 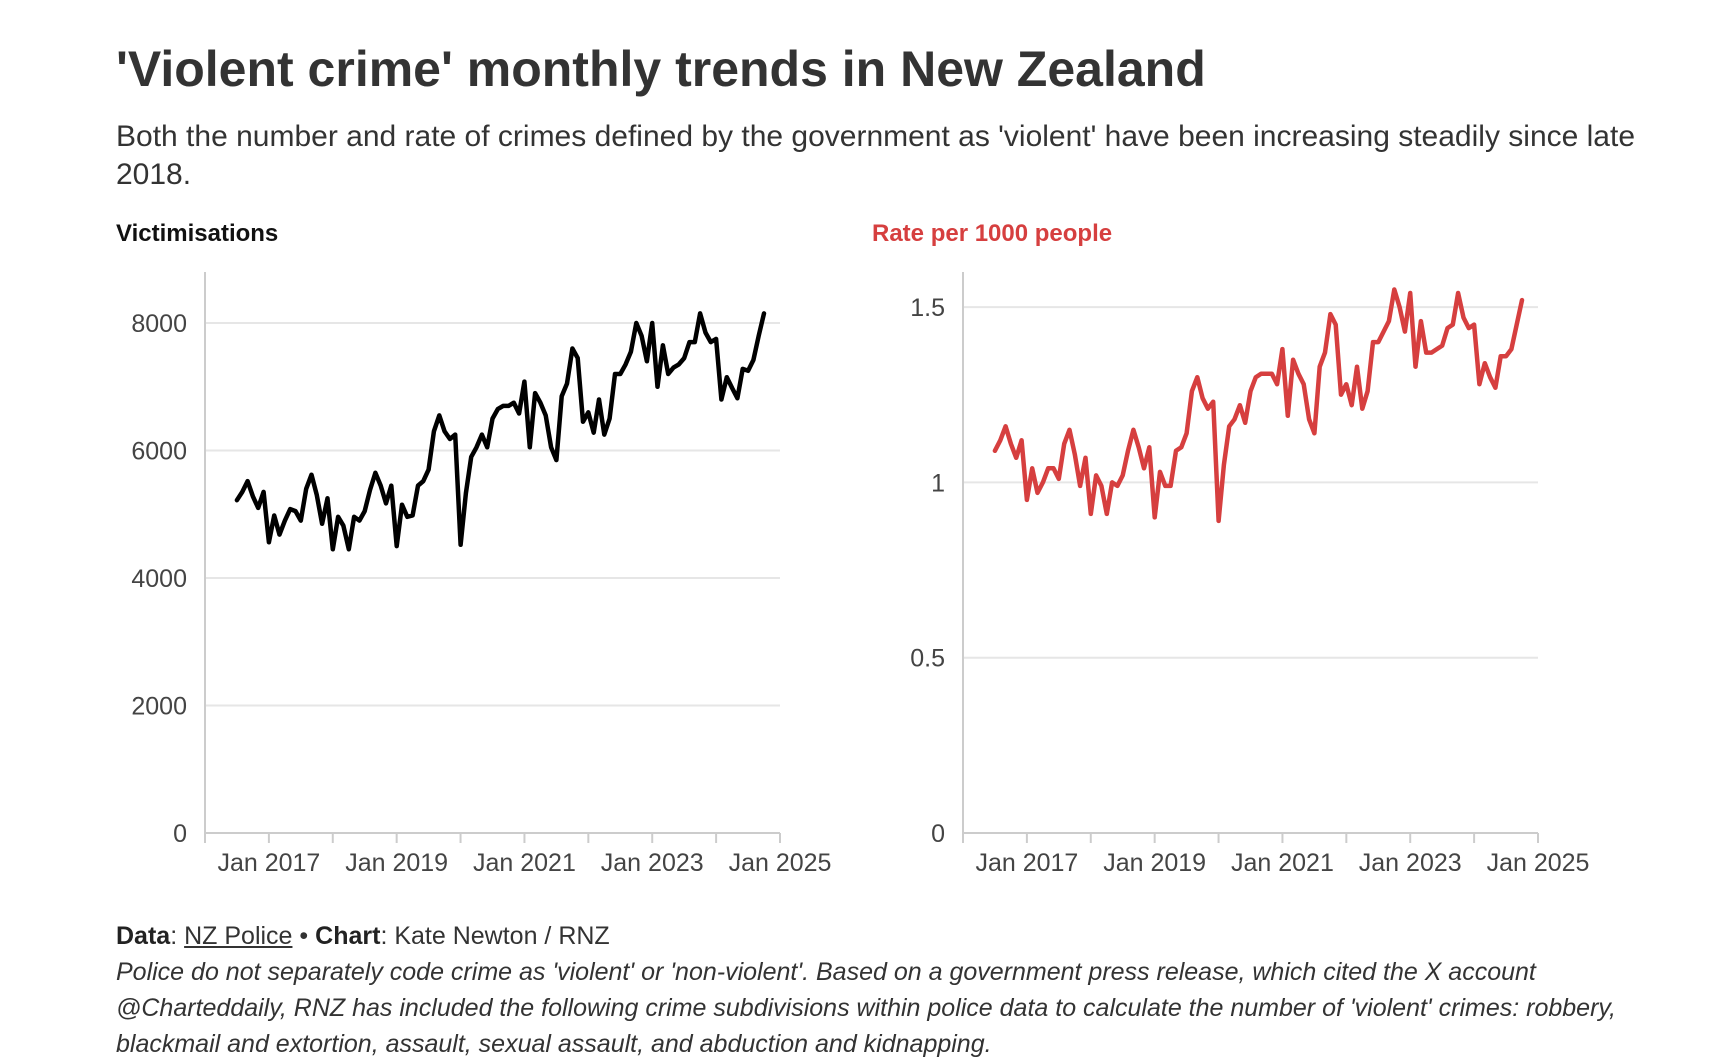 I want to click on victimisations-x-tick-label: Jan 2025, so click(x=780, y=863).